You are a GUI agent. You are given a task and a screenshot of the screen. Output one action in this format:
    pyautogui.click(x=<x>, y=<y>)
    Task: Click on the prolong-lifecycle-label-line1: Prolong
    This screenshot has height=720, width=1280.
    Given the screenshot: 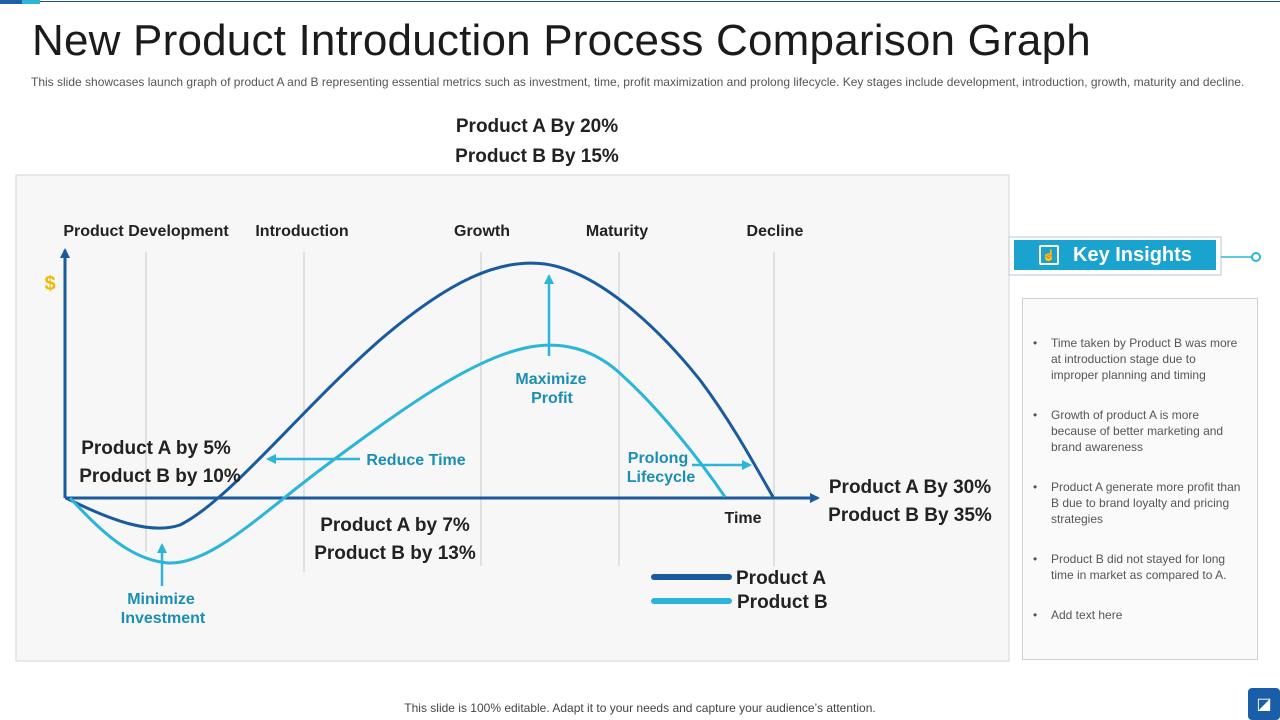 What is the action you would take?
    pyautogui.click(x=658, y=458)
    